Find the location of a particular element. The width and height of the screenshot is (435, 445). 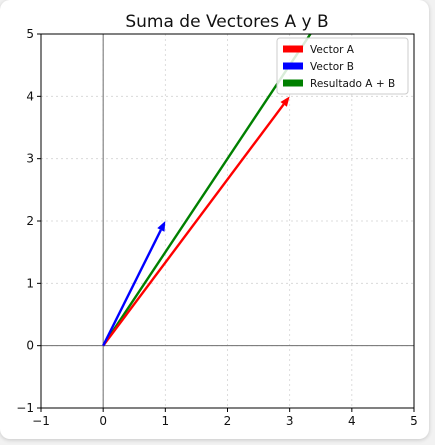

vector-vector-a-head is located at coordinates (285, 101).